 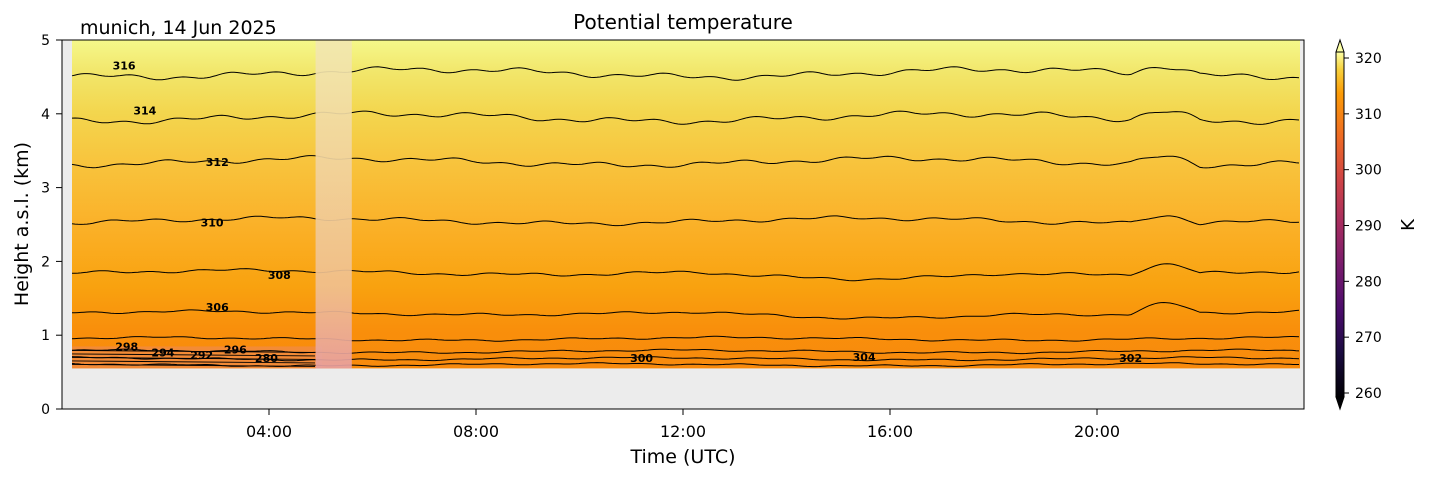 What do you see at coordinates (1340, 403) in the screenshot?
I see `colorbar-extend-min` at bounding box center [1340, 403].